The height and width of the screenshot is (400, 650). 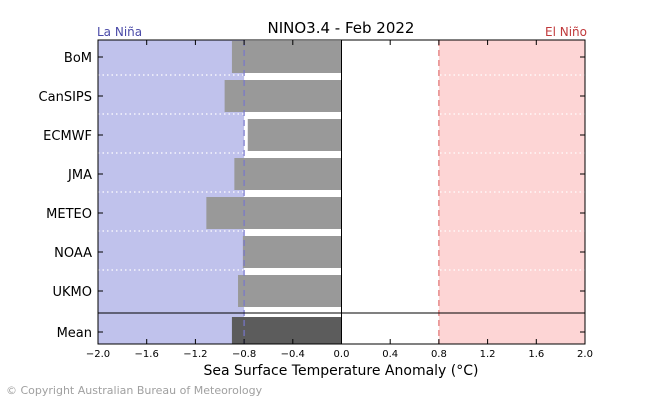 I want to click on x-axis-label: Sea Surface Temperature Anomaly (°C), so click(x=340, y=371).